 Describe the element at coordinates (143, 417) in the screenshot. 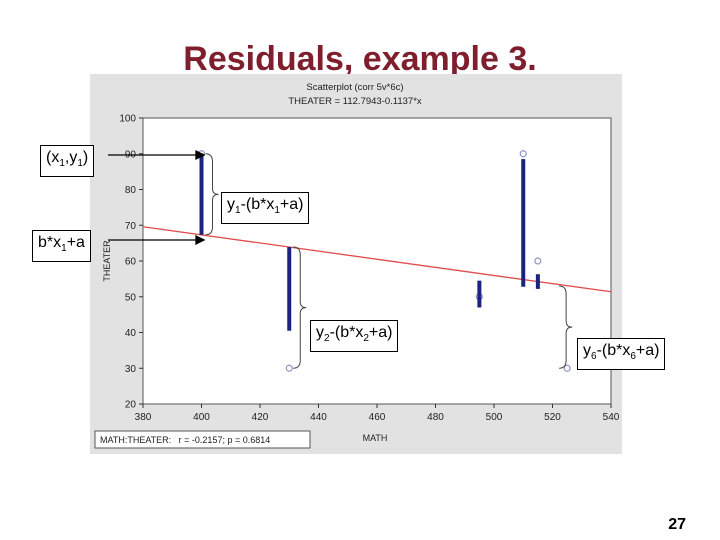

I see `x-tick-label: 380` at that location.